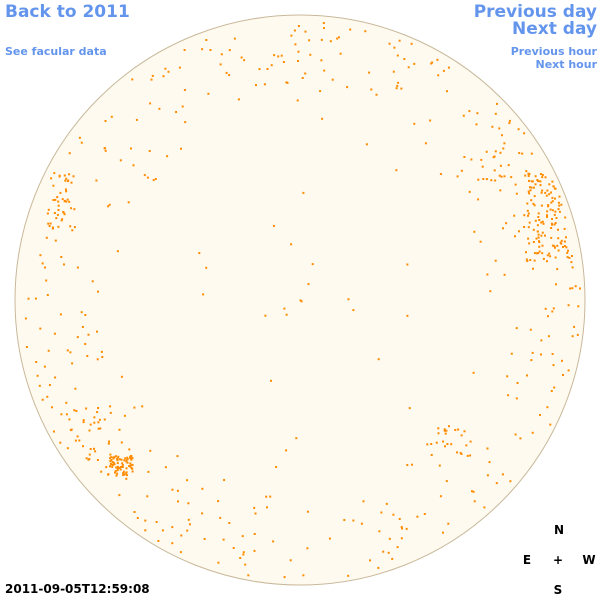 This screenshot has width=600, height=600. What do you see at coordinates (566, 64) in the screenshot?
I see `next-hour-link: Next hour` at bounding box center [566, 64].